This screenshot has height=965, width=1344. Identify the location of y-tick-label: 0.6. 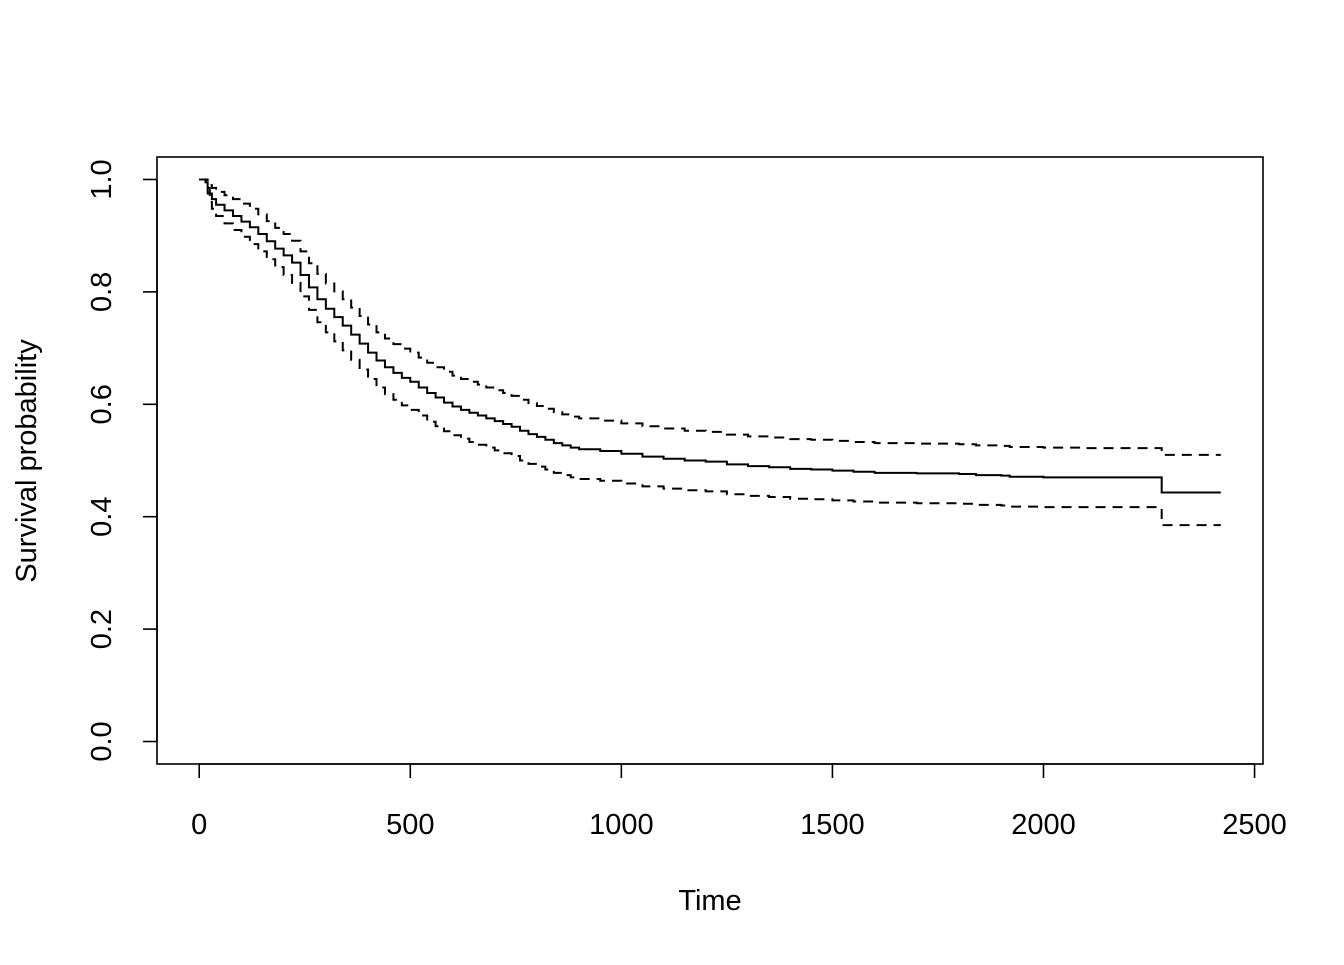
(102, 404).